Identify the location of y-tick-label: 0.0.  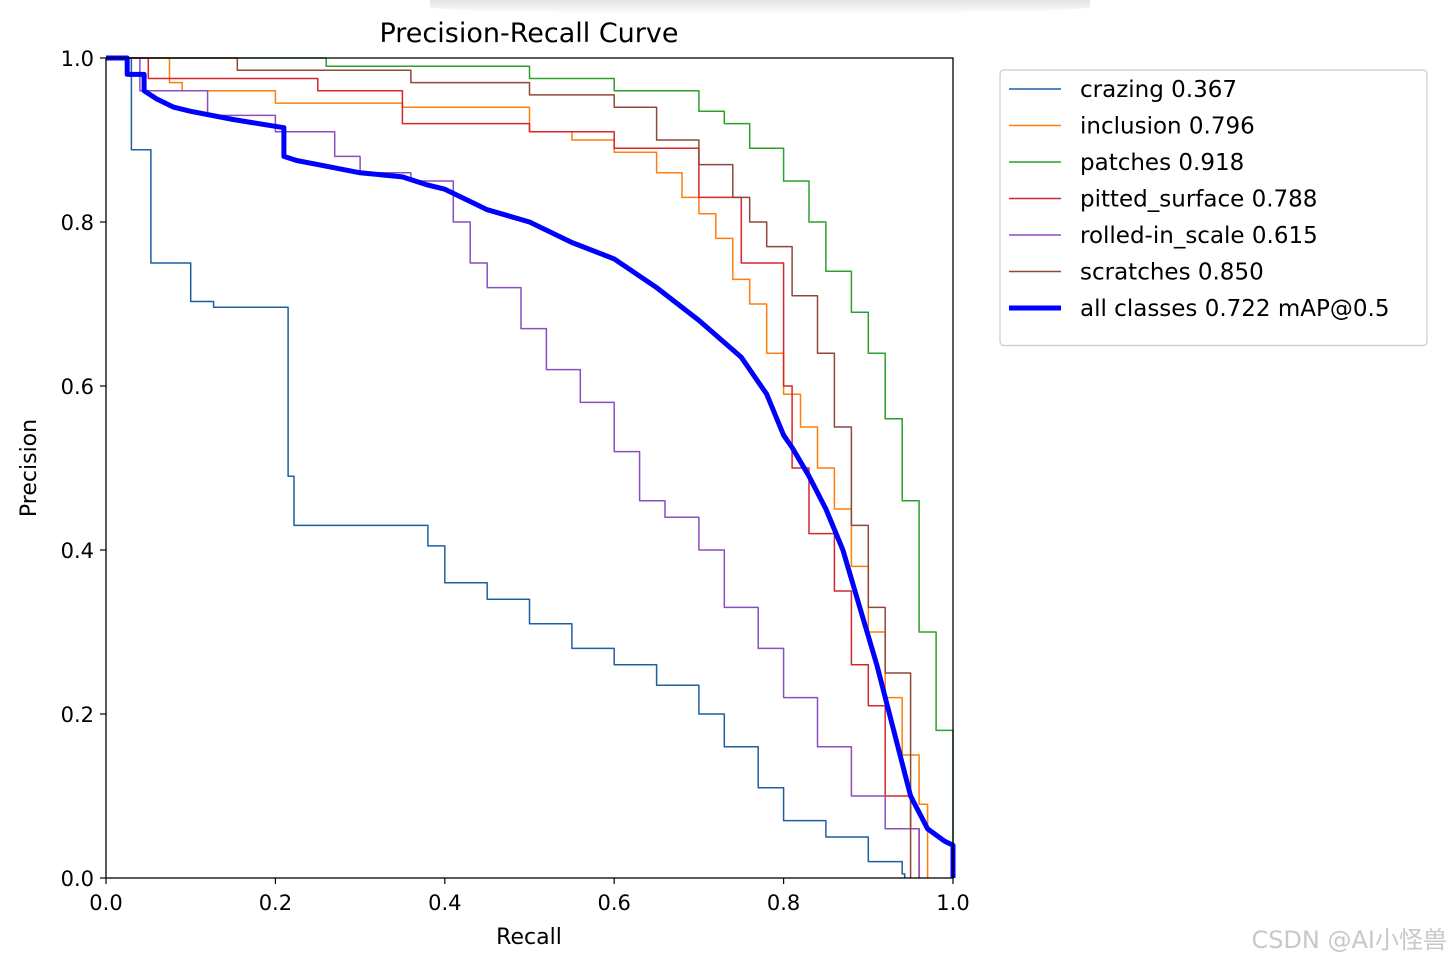
(77, 879).